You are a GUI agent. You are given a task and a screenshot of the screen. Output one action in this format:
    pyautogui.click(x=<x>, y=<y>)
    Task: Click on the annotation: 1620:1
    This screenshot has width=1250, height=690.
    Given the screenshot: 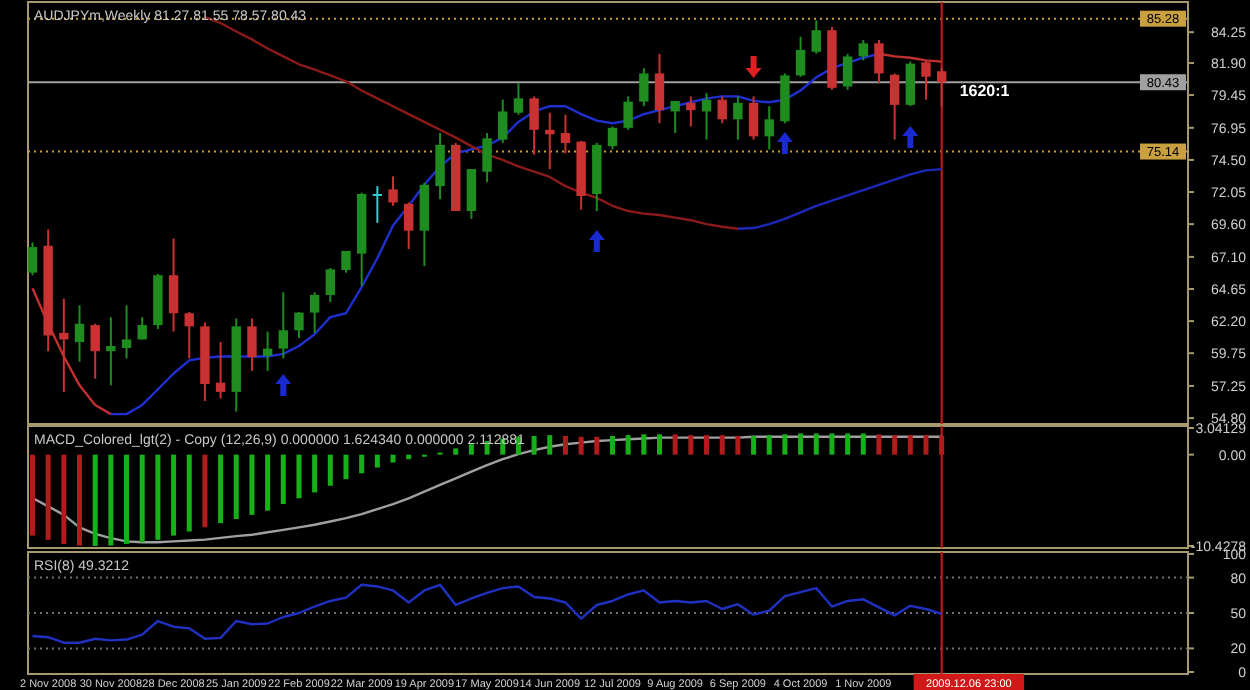 What is the action you would take?
    pyautogui.click(x=985, y=91)
    